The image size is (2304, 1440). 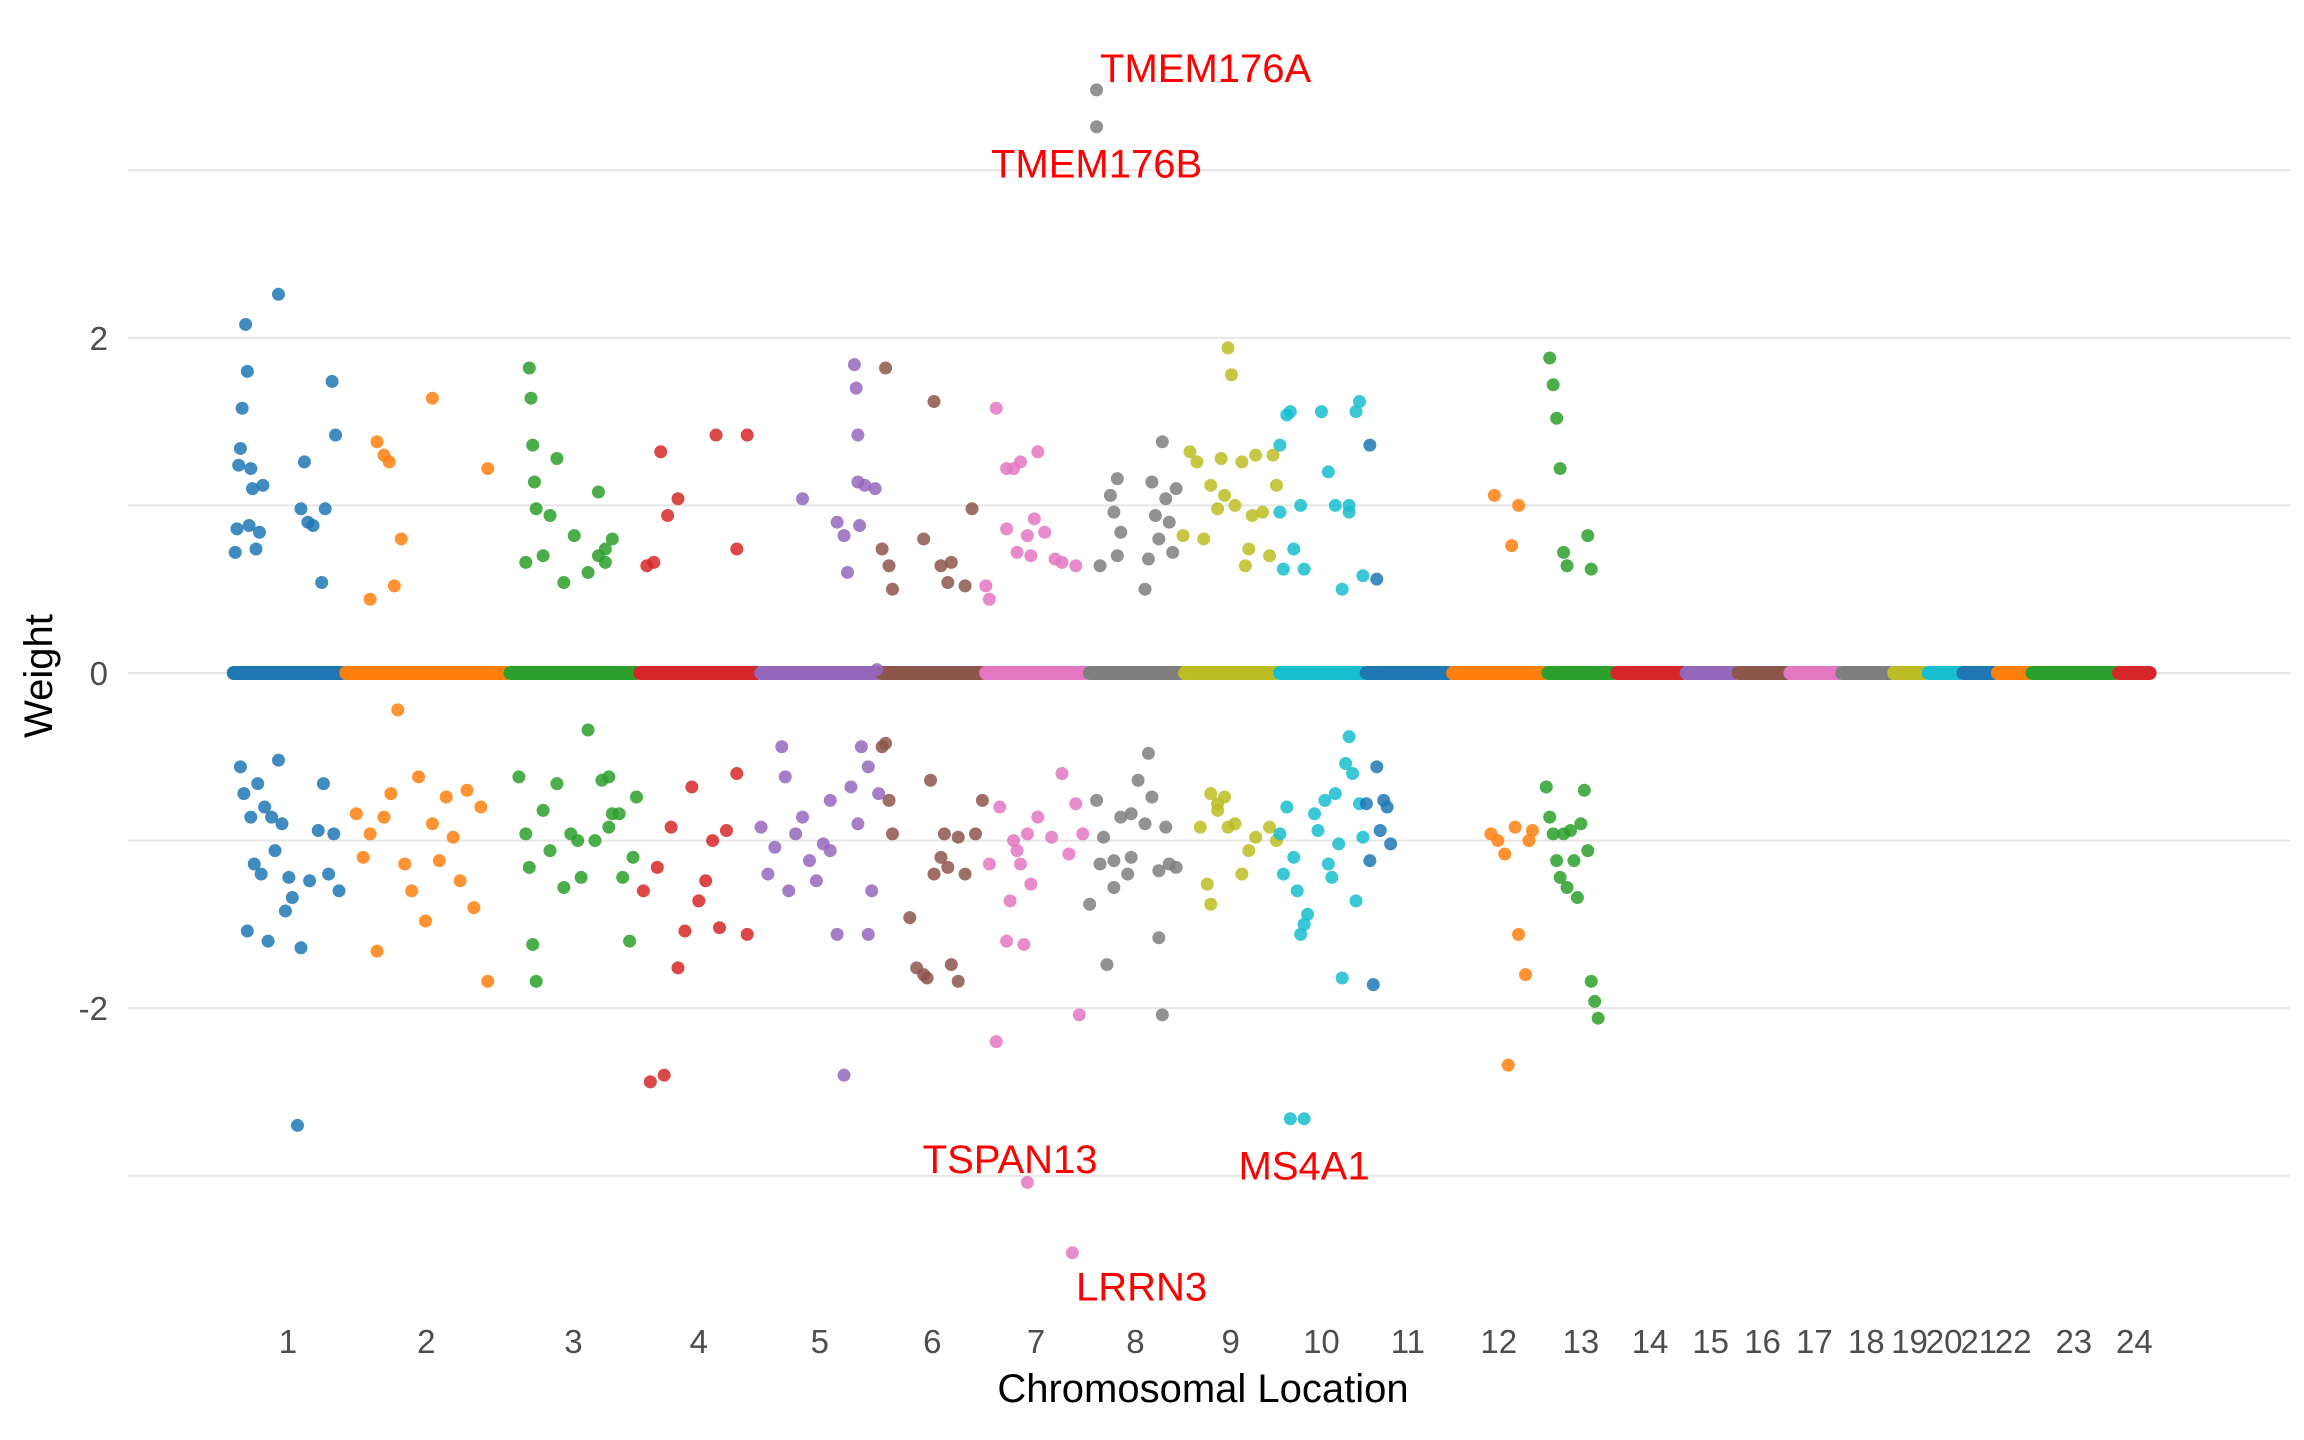 What do you see at coordinates (1978, 1341) in the screenshot?
I see `x-tick-label: 21` at bounding box center [1978, 1341].